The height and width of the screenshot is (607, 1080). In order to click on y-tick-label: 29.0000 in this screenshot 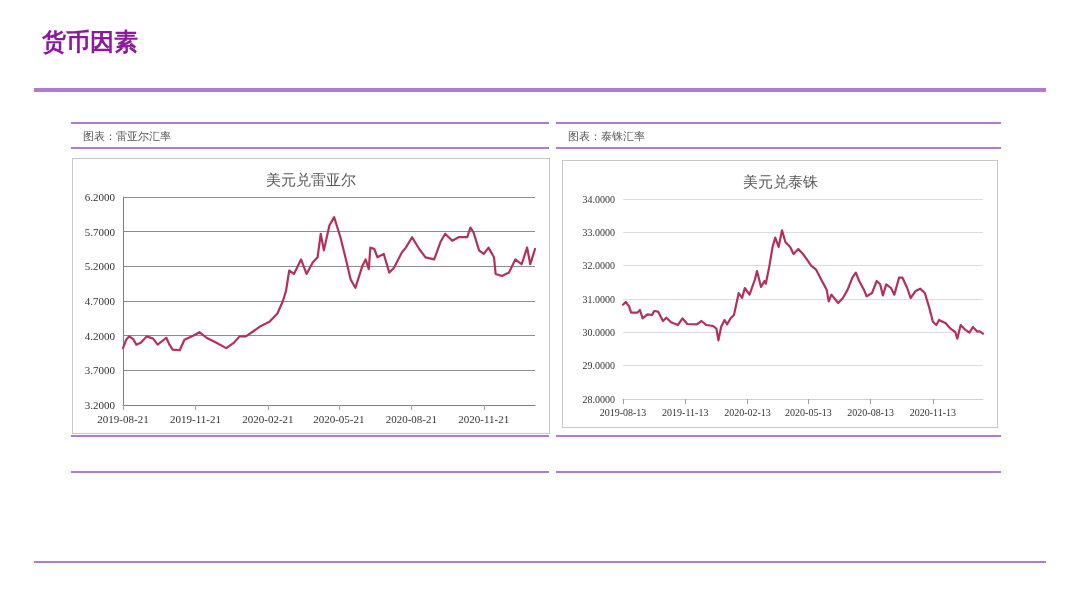, I will do `click(598, 366)`.